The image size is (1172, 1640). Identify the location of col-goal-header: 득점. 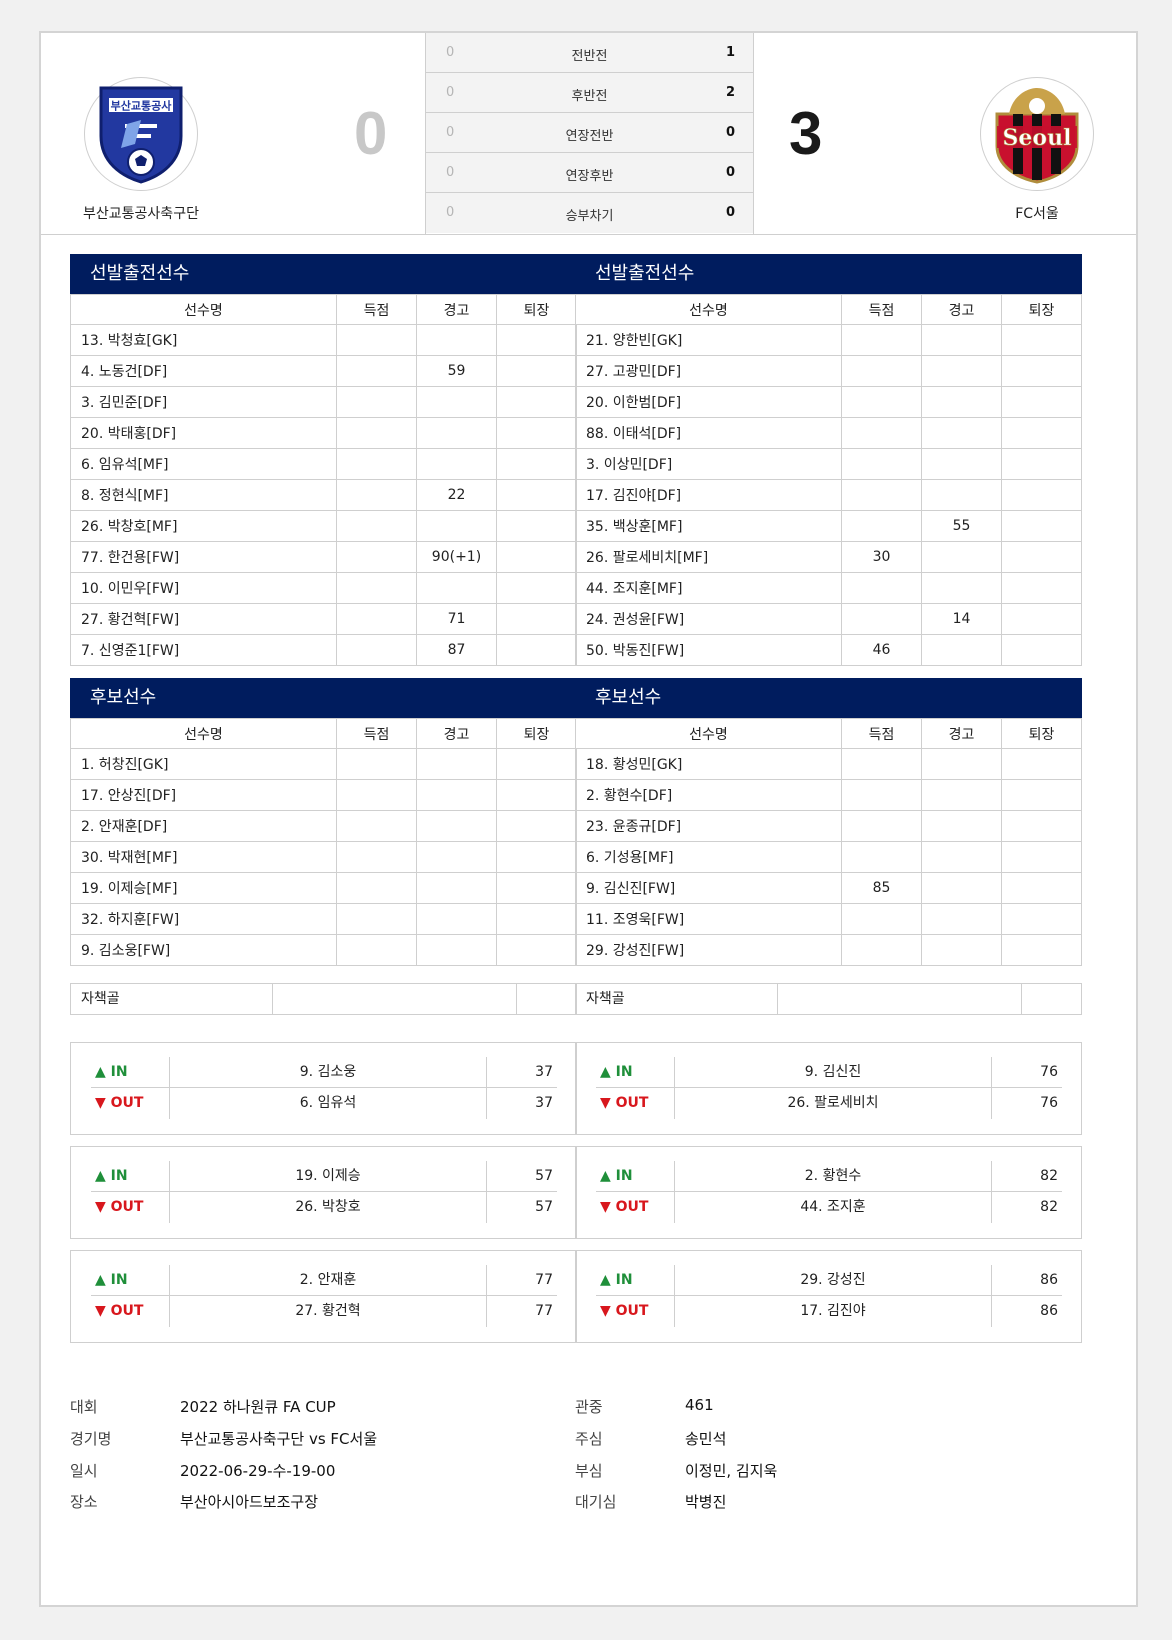
(376, 309).